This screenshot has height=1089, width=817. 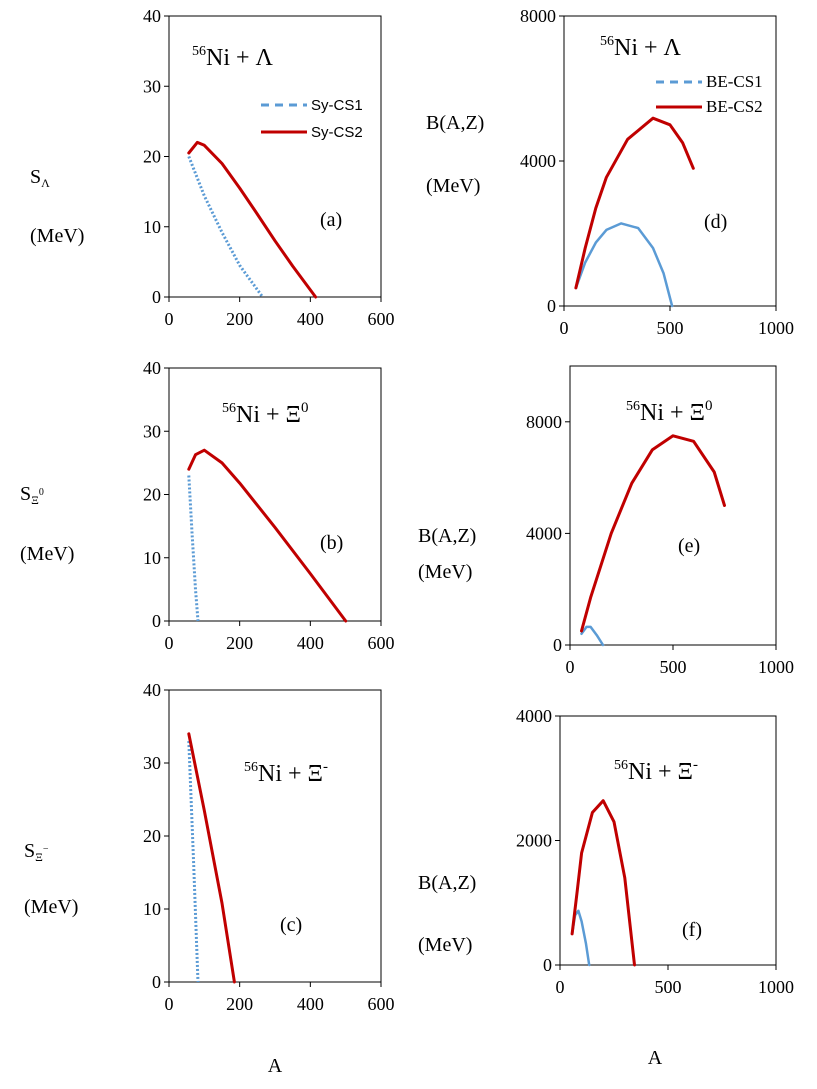 I want to click on reaction-title: 56Ni + Ξ-, so click(x=286, y=773).